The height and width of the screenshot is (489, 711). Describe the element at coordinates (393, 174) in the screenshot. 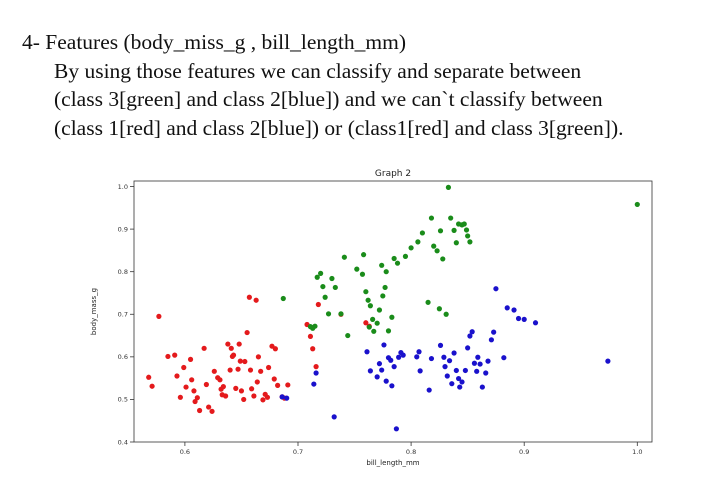

I see `chart-title: Graph 2` at that location.